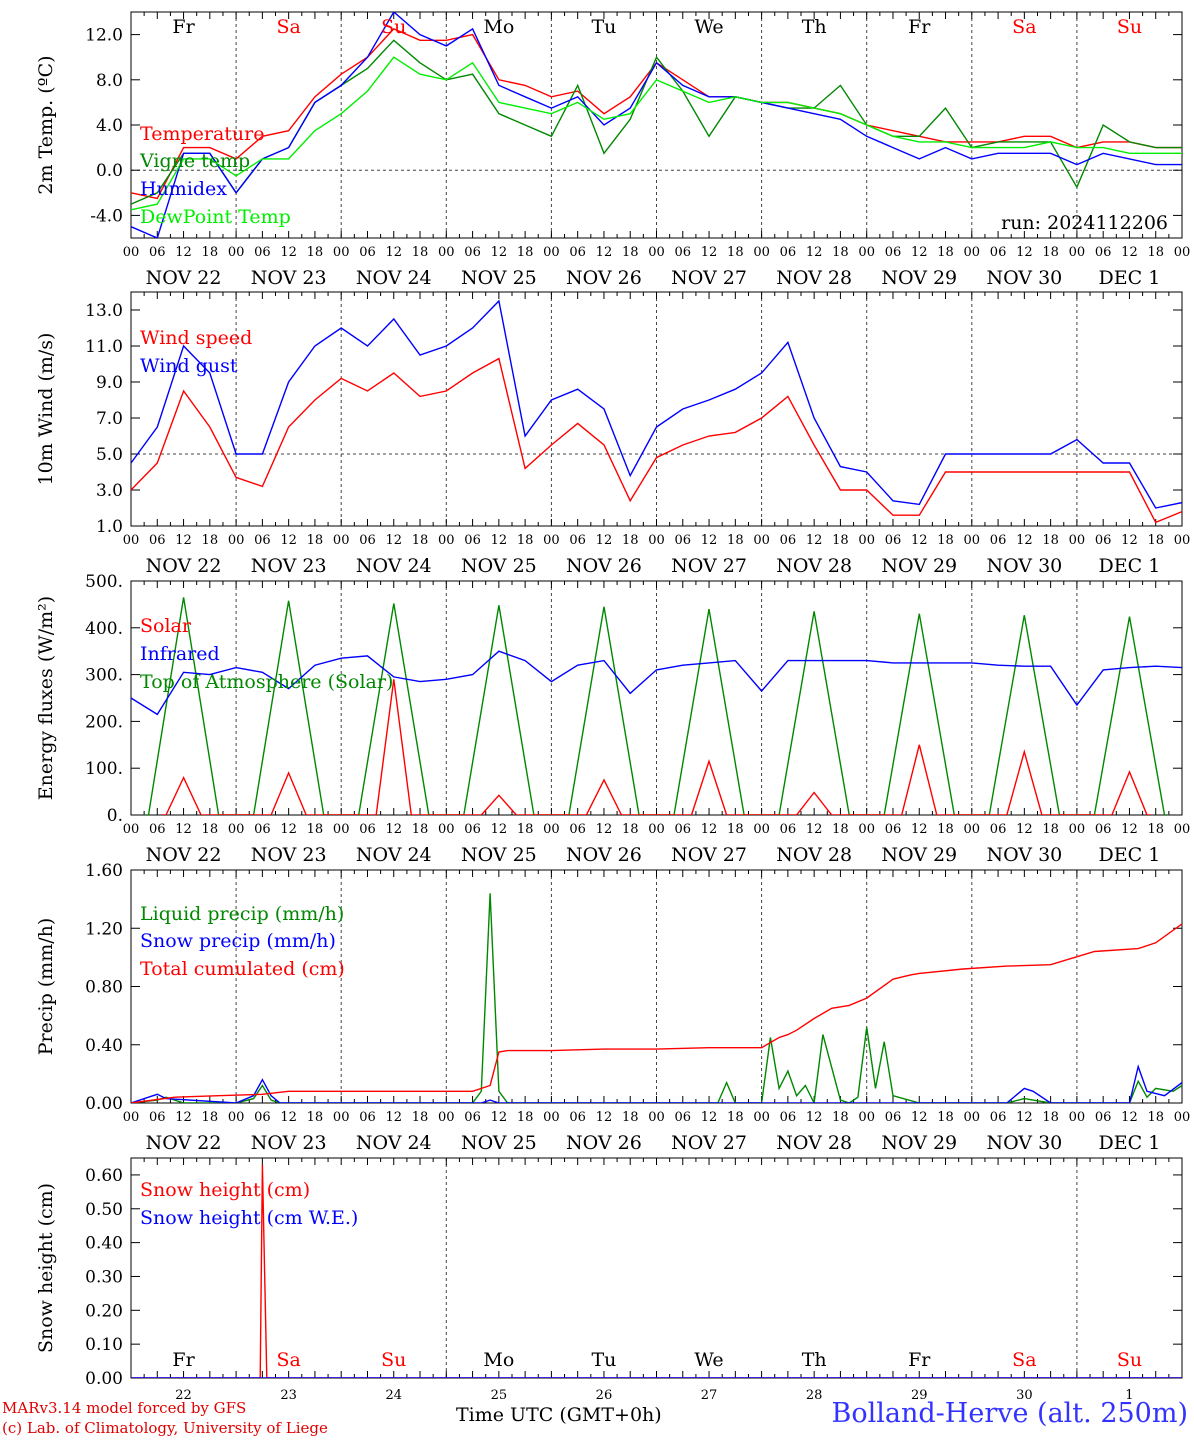  I want to click on series-line-snow-height-cm-, so click(656, 1271).